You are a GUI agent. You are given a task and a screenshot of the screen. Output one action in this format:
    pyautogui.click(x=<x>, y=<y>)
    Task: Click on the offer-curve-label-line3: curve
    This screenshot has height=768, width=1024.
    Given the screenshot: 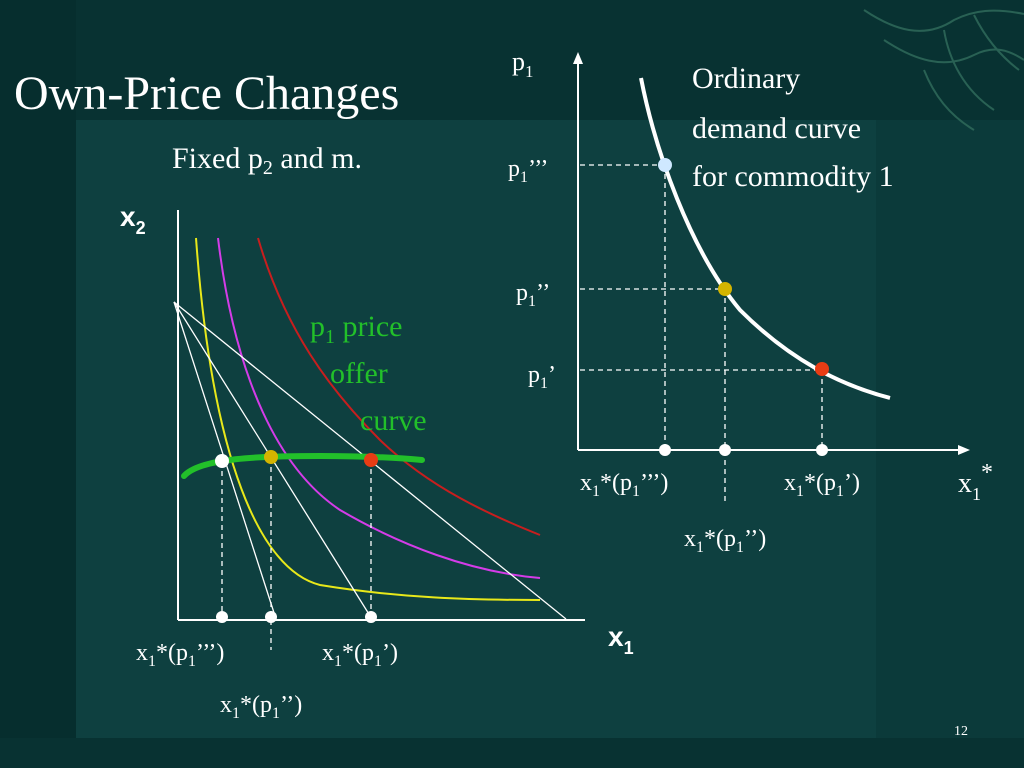 What is the action you would take?
    pyautogui.click(x=393, y=420)
    